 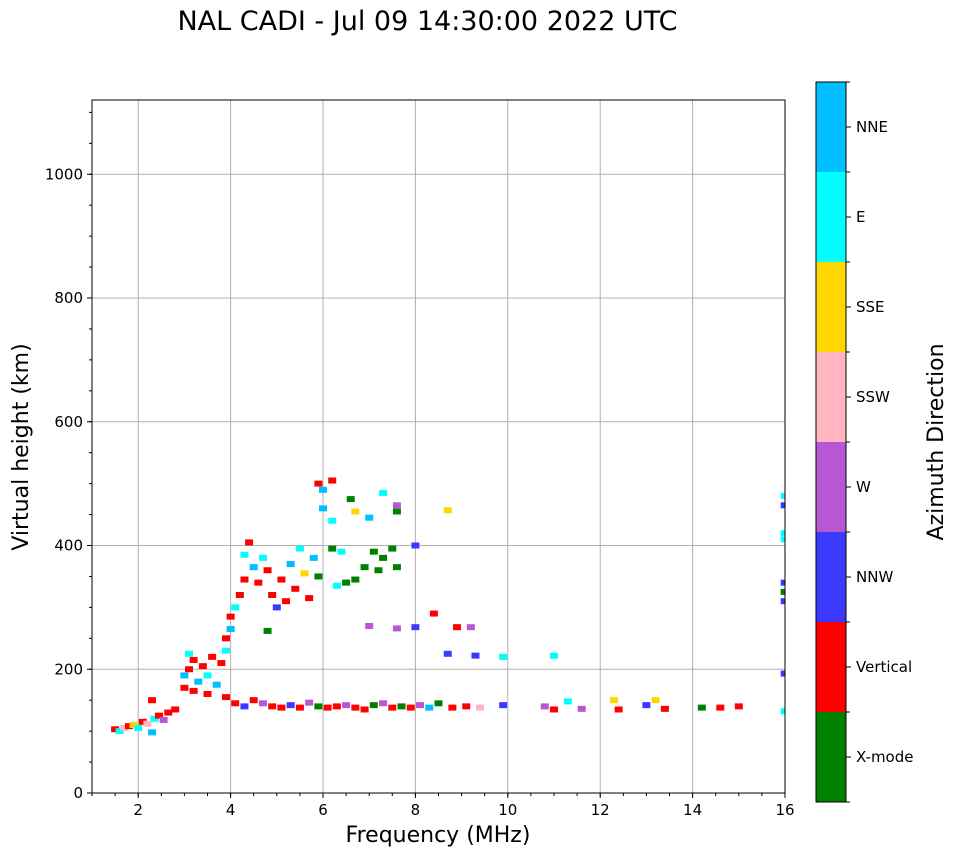 What do you see at coordinates (692, 810) in the screenshot?
I see `x-tick-label: 14` at bounding box center [692, 810].